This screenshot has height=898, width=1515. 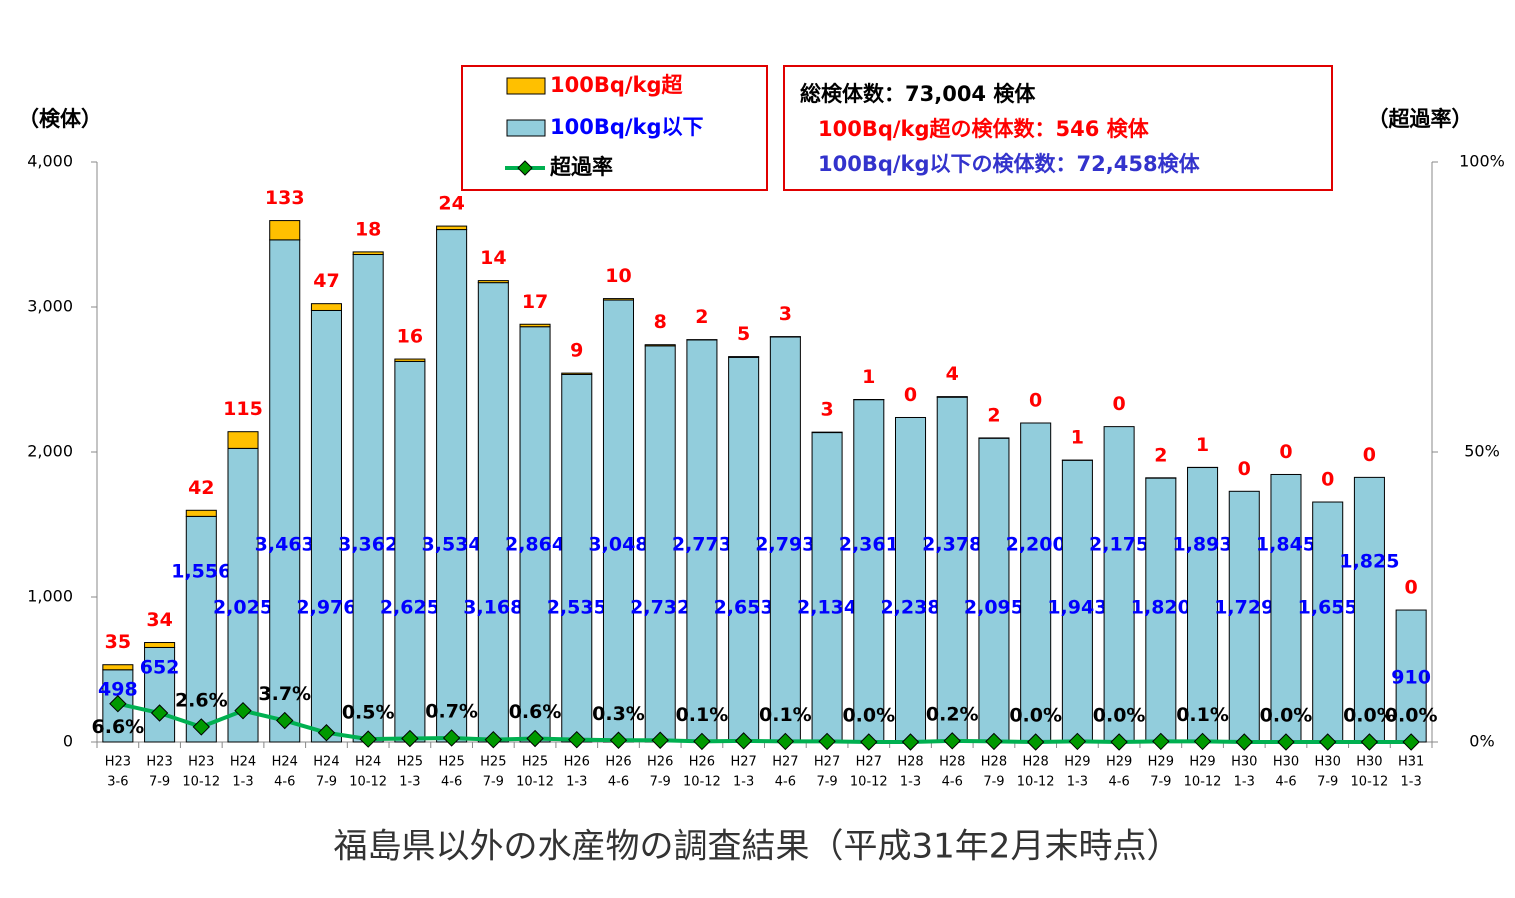 I want to click on under-label: 2,732, so click(x=660, y=608).